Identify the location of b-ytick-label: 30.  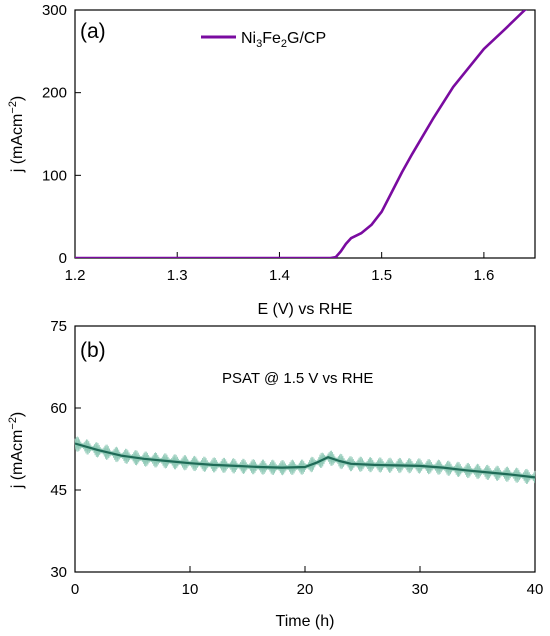
(58, 572).